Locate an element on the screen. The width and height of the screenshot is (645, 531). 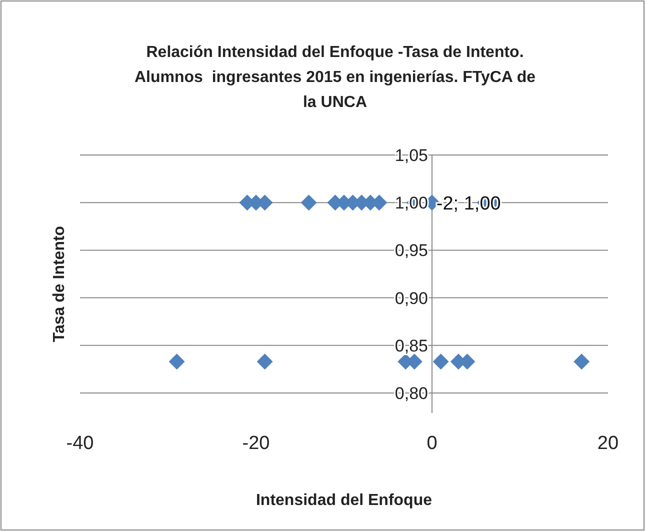
y-tick-label: 0,80 is located at coordinates (411, 393).